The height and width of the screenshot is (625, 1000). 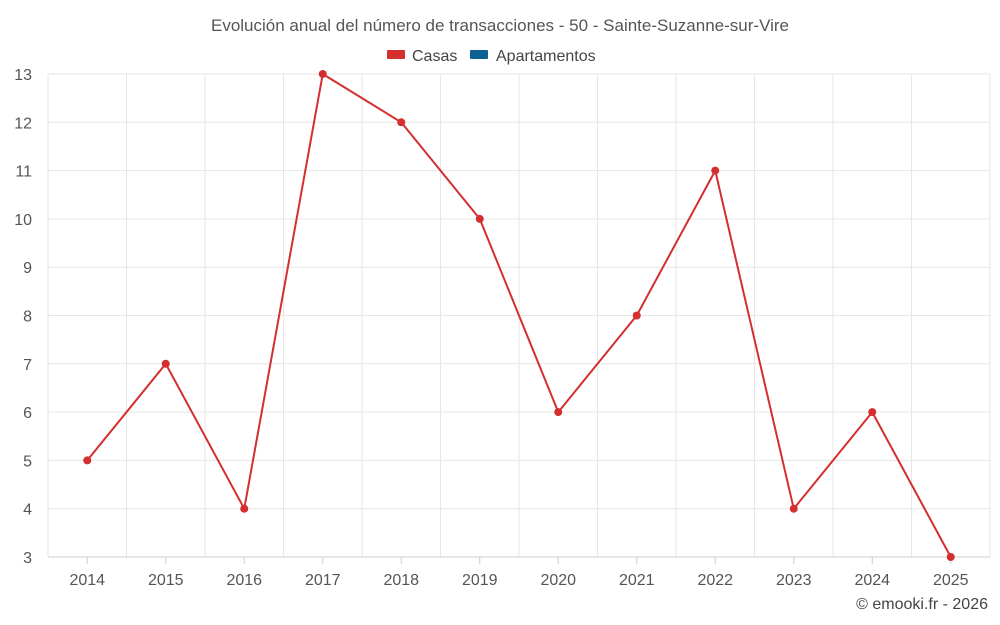 What do you see at coordinates (396, 54) in the screenshot?
I see `legend-swatch-casas` at bounding box center [396, 54].